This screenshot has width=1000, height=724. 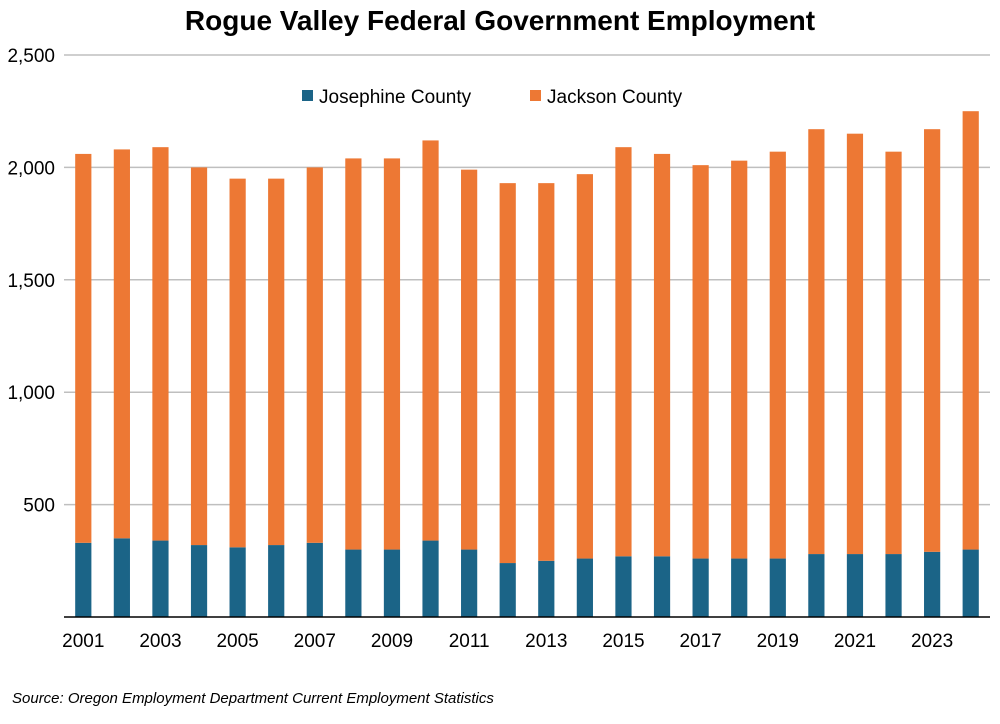 What do you see at coordinates (237, 363) in the screenshot?
I see `bar-jackson-2005` at bounding box center [237, 363].